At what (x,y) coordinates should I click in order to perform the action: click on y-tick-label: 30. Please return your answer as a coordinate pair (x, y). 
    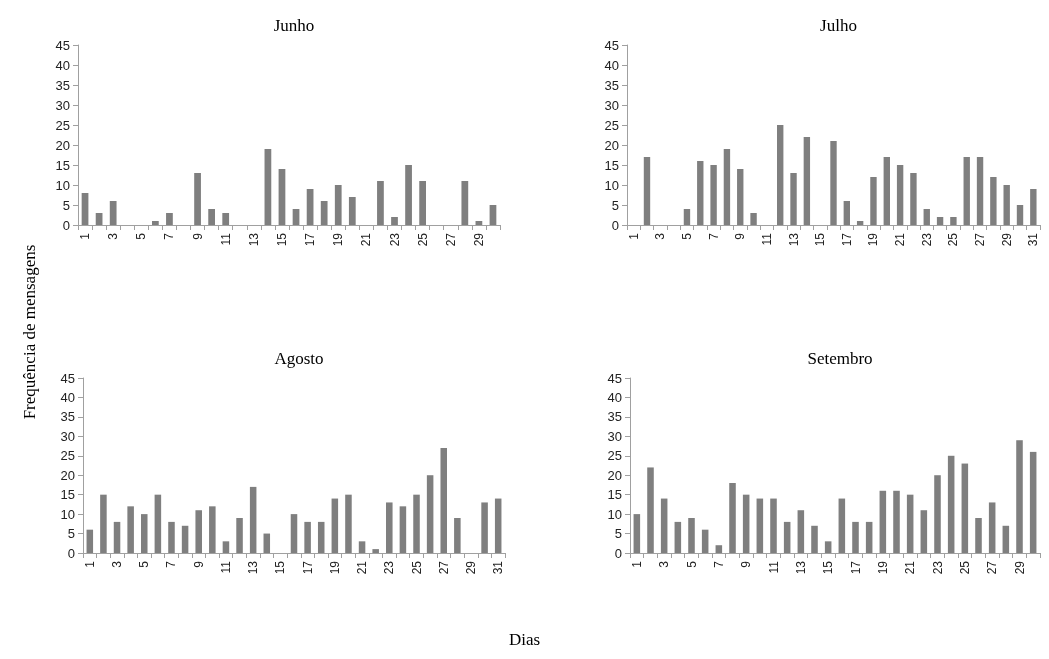
    Looking at the image, I should click on (62, 105).